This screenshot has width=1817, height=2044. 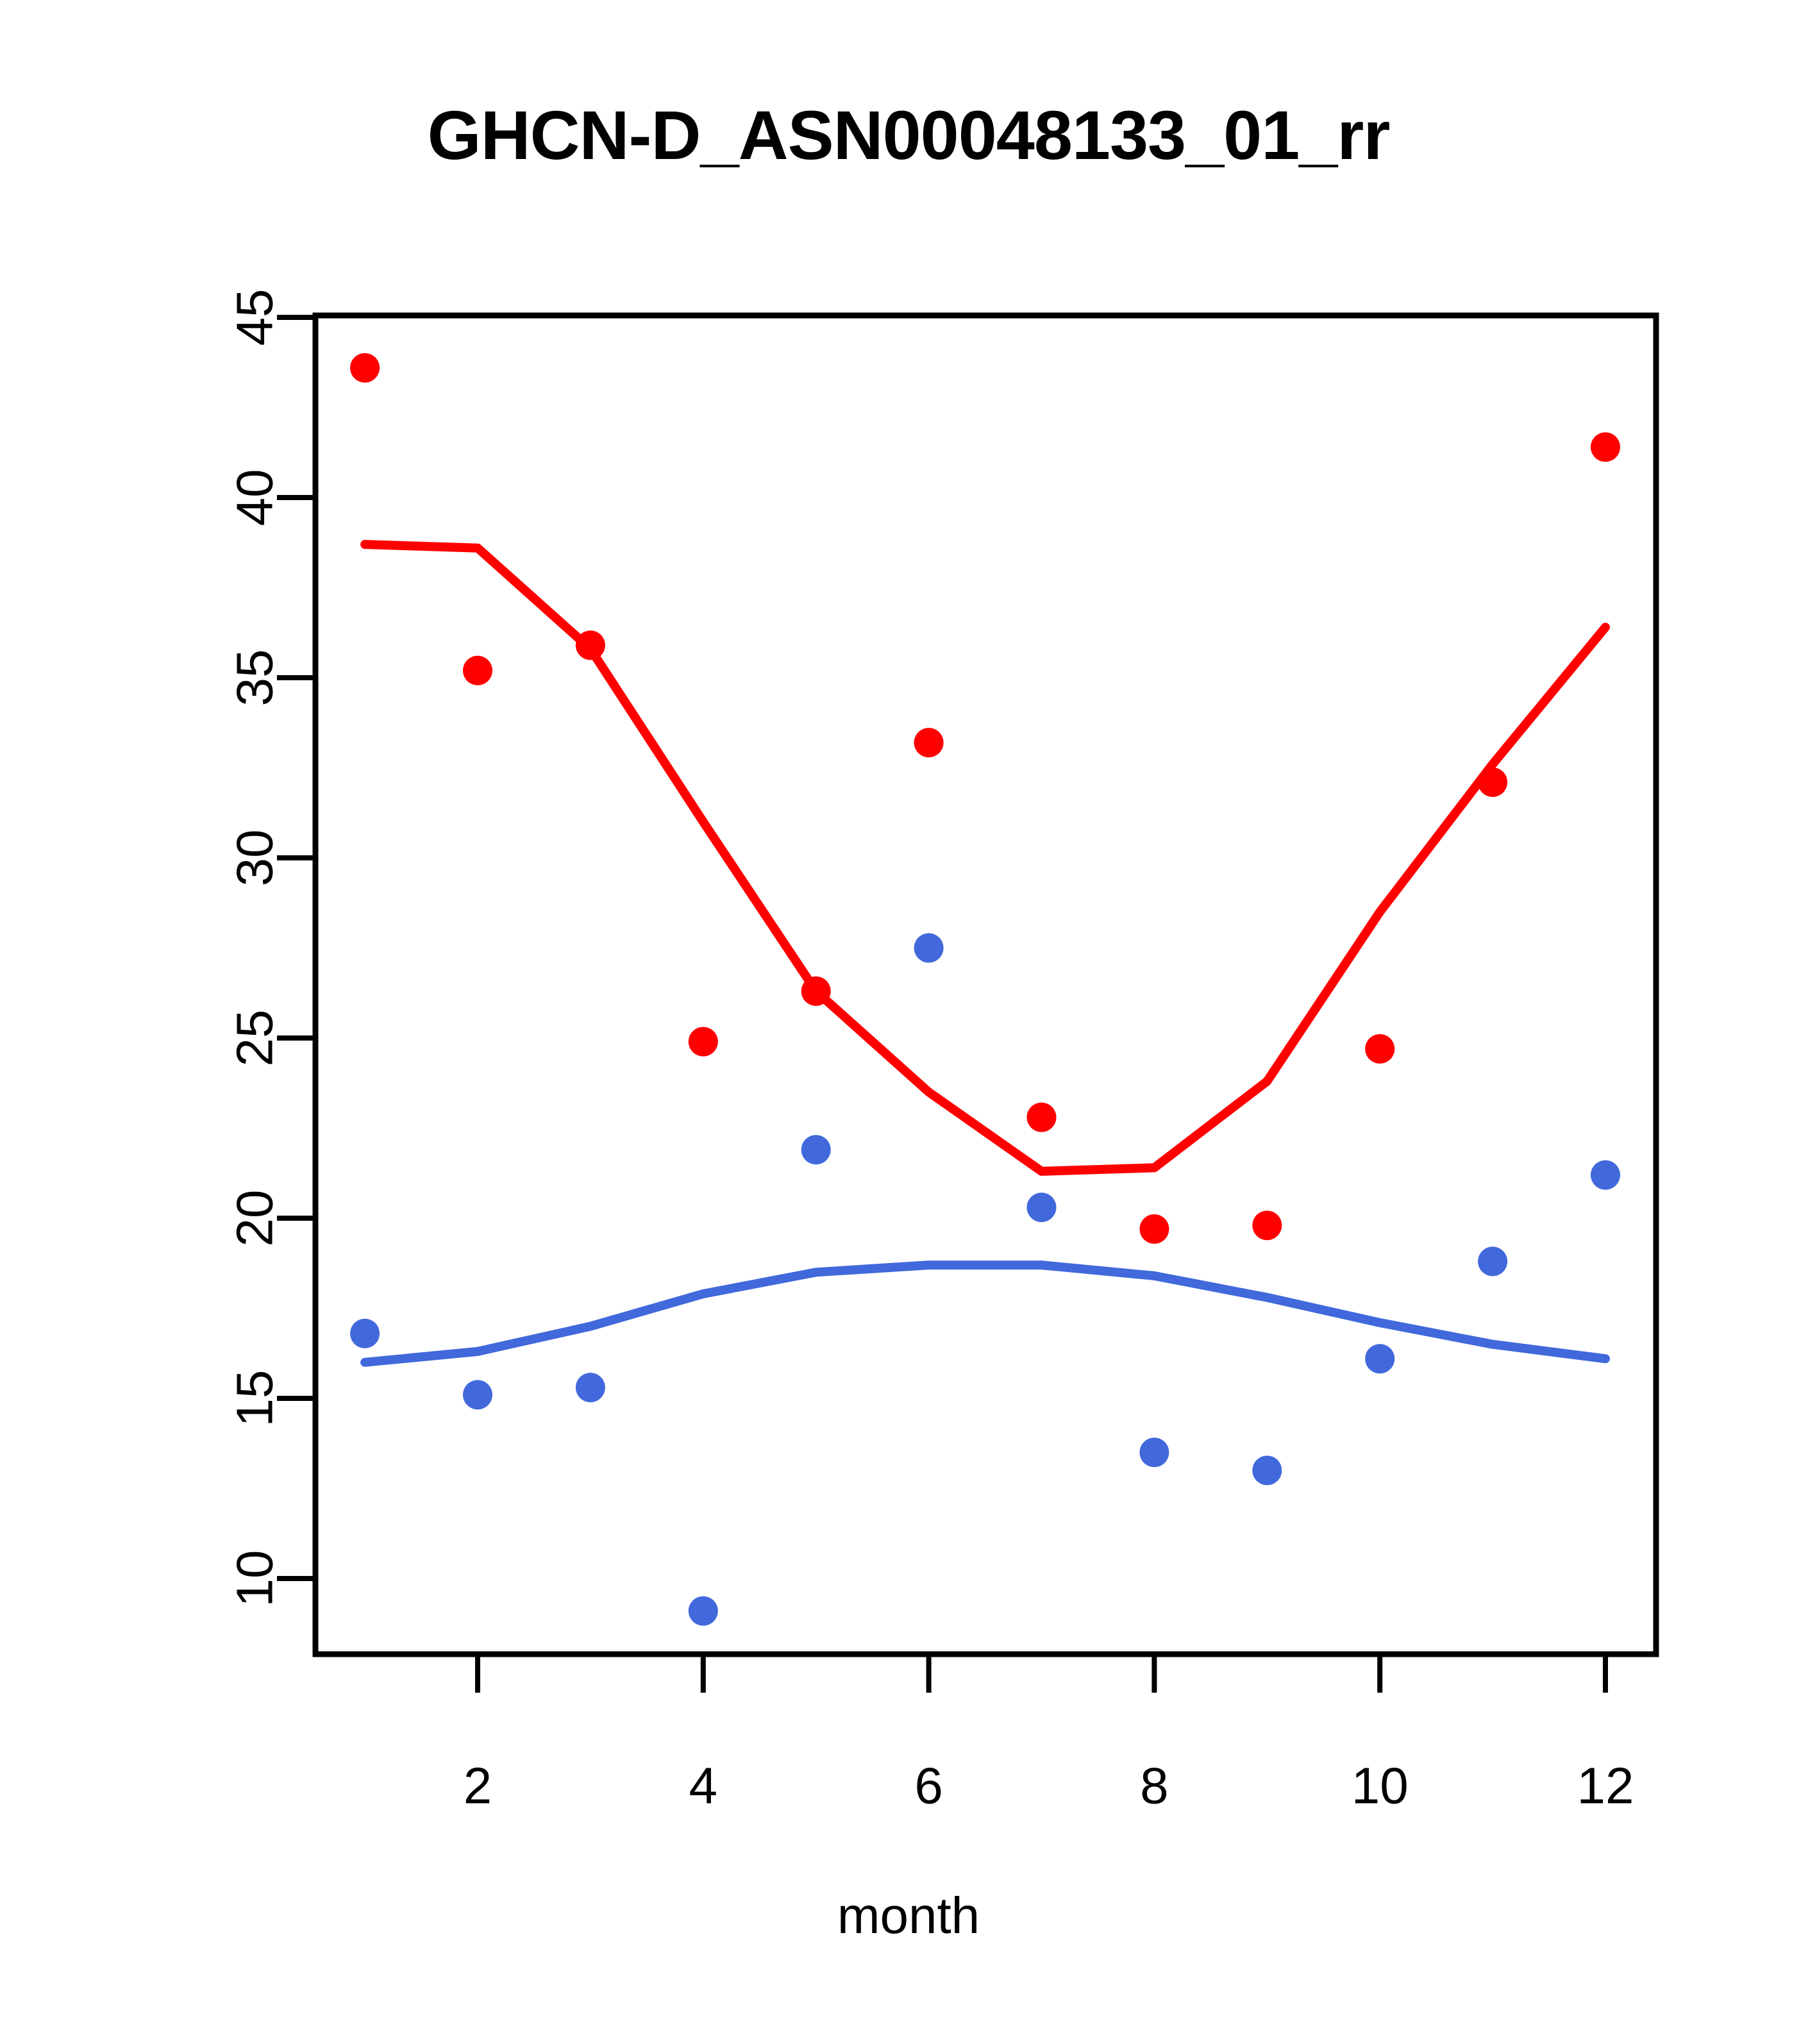 What do you see at coordinates (929, 1786) in the screenshot?
I see `x-tick-label: 6` at bounding box center [929, 1786].